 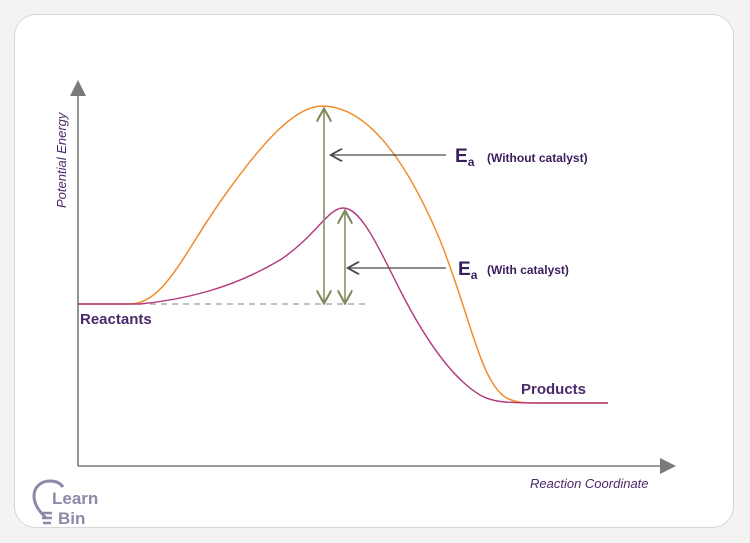 What do you see at coordinates (553, 389) in the screenshot?
I see `products-label: Products` at bounding box center [553, 389].